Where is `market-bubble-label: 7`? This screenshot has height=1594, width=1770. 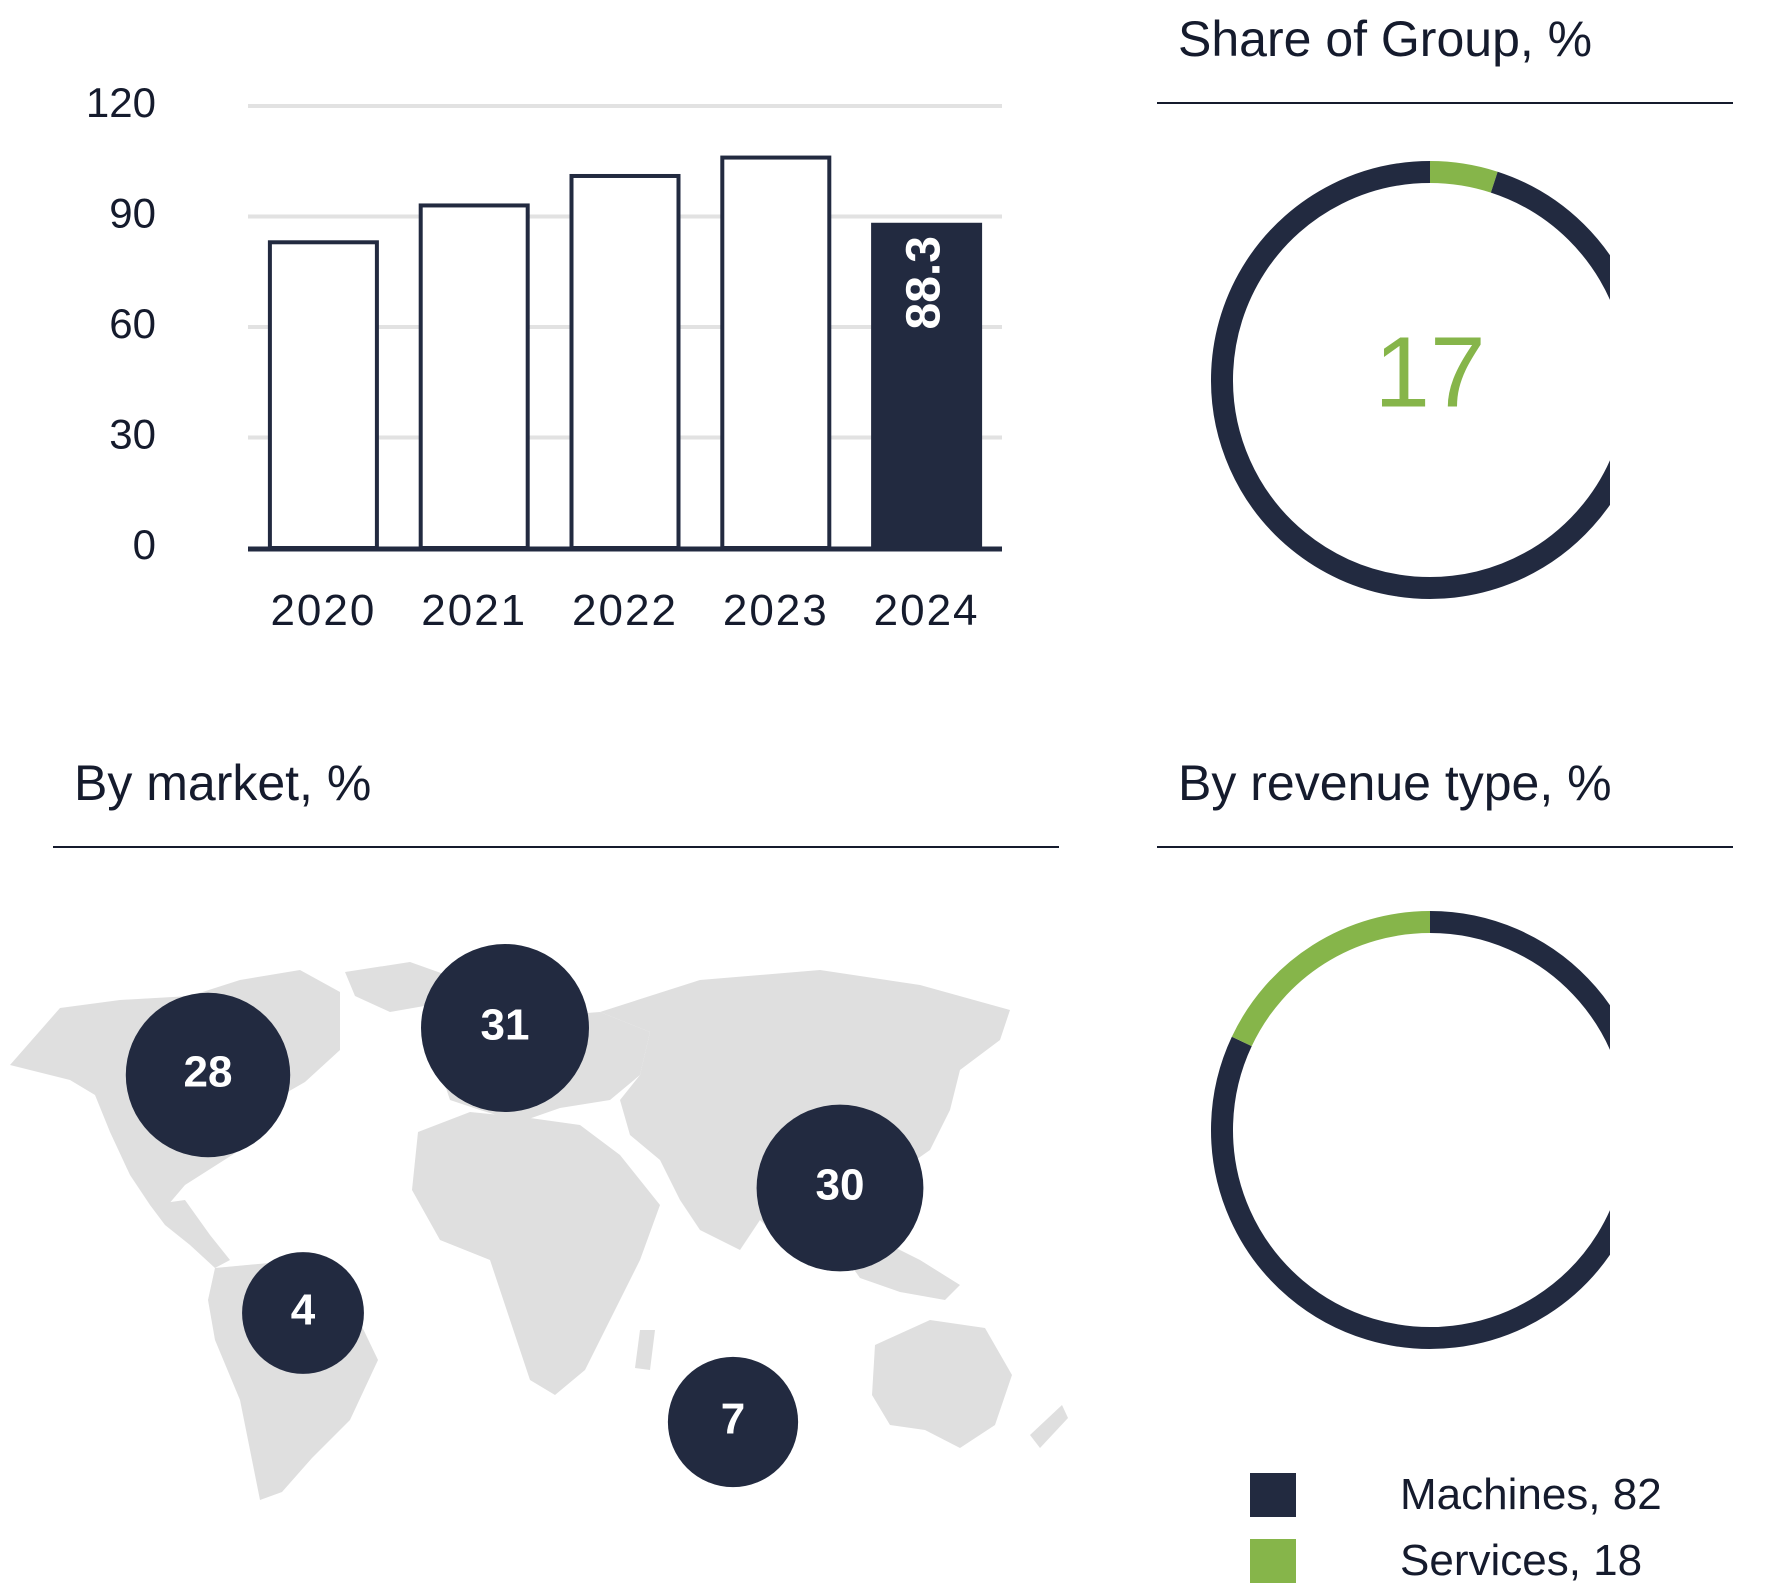 market-bubble-label: 7 is located at coordinates (733, 1419).